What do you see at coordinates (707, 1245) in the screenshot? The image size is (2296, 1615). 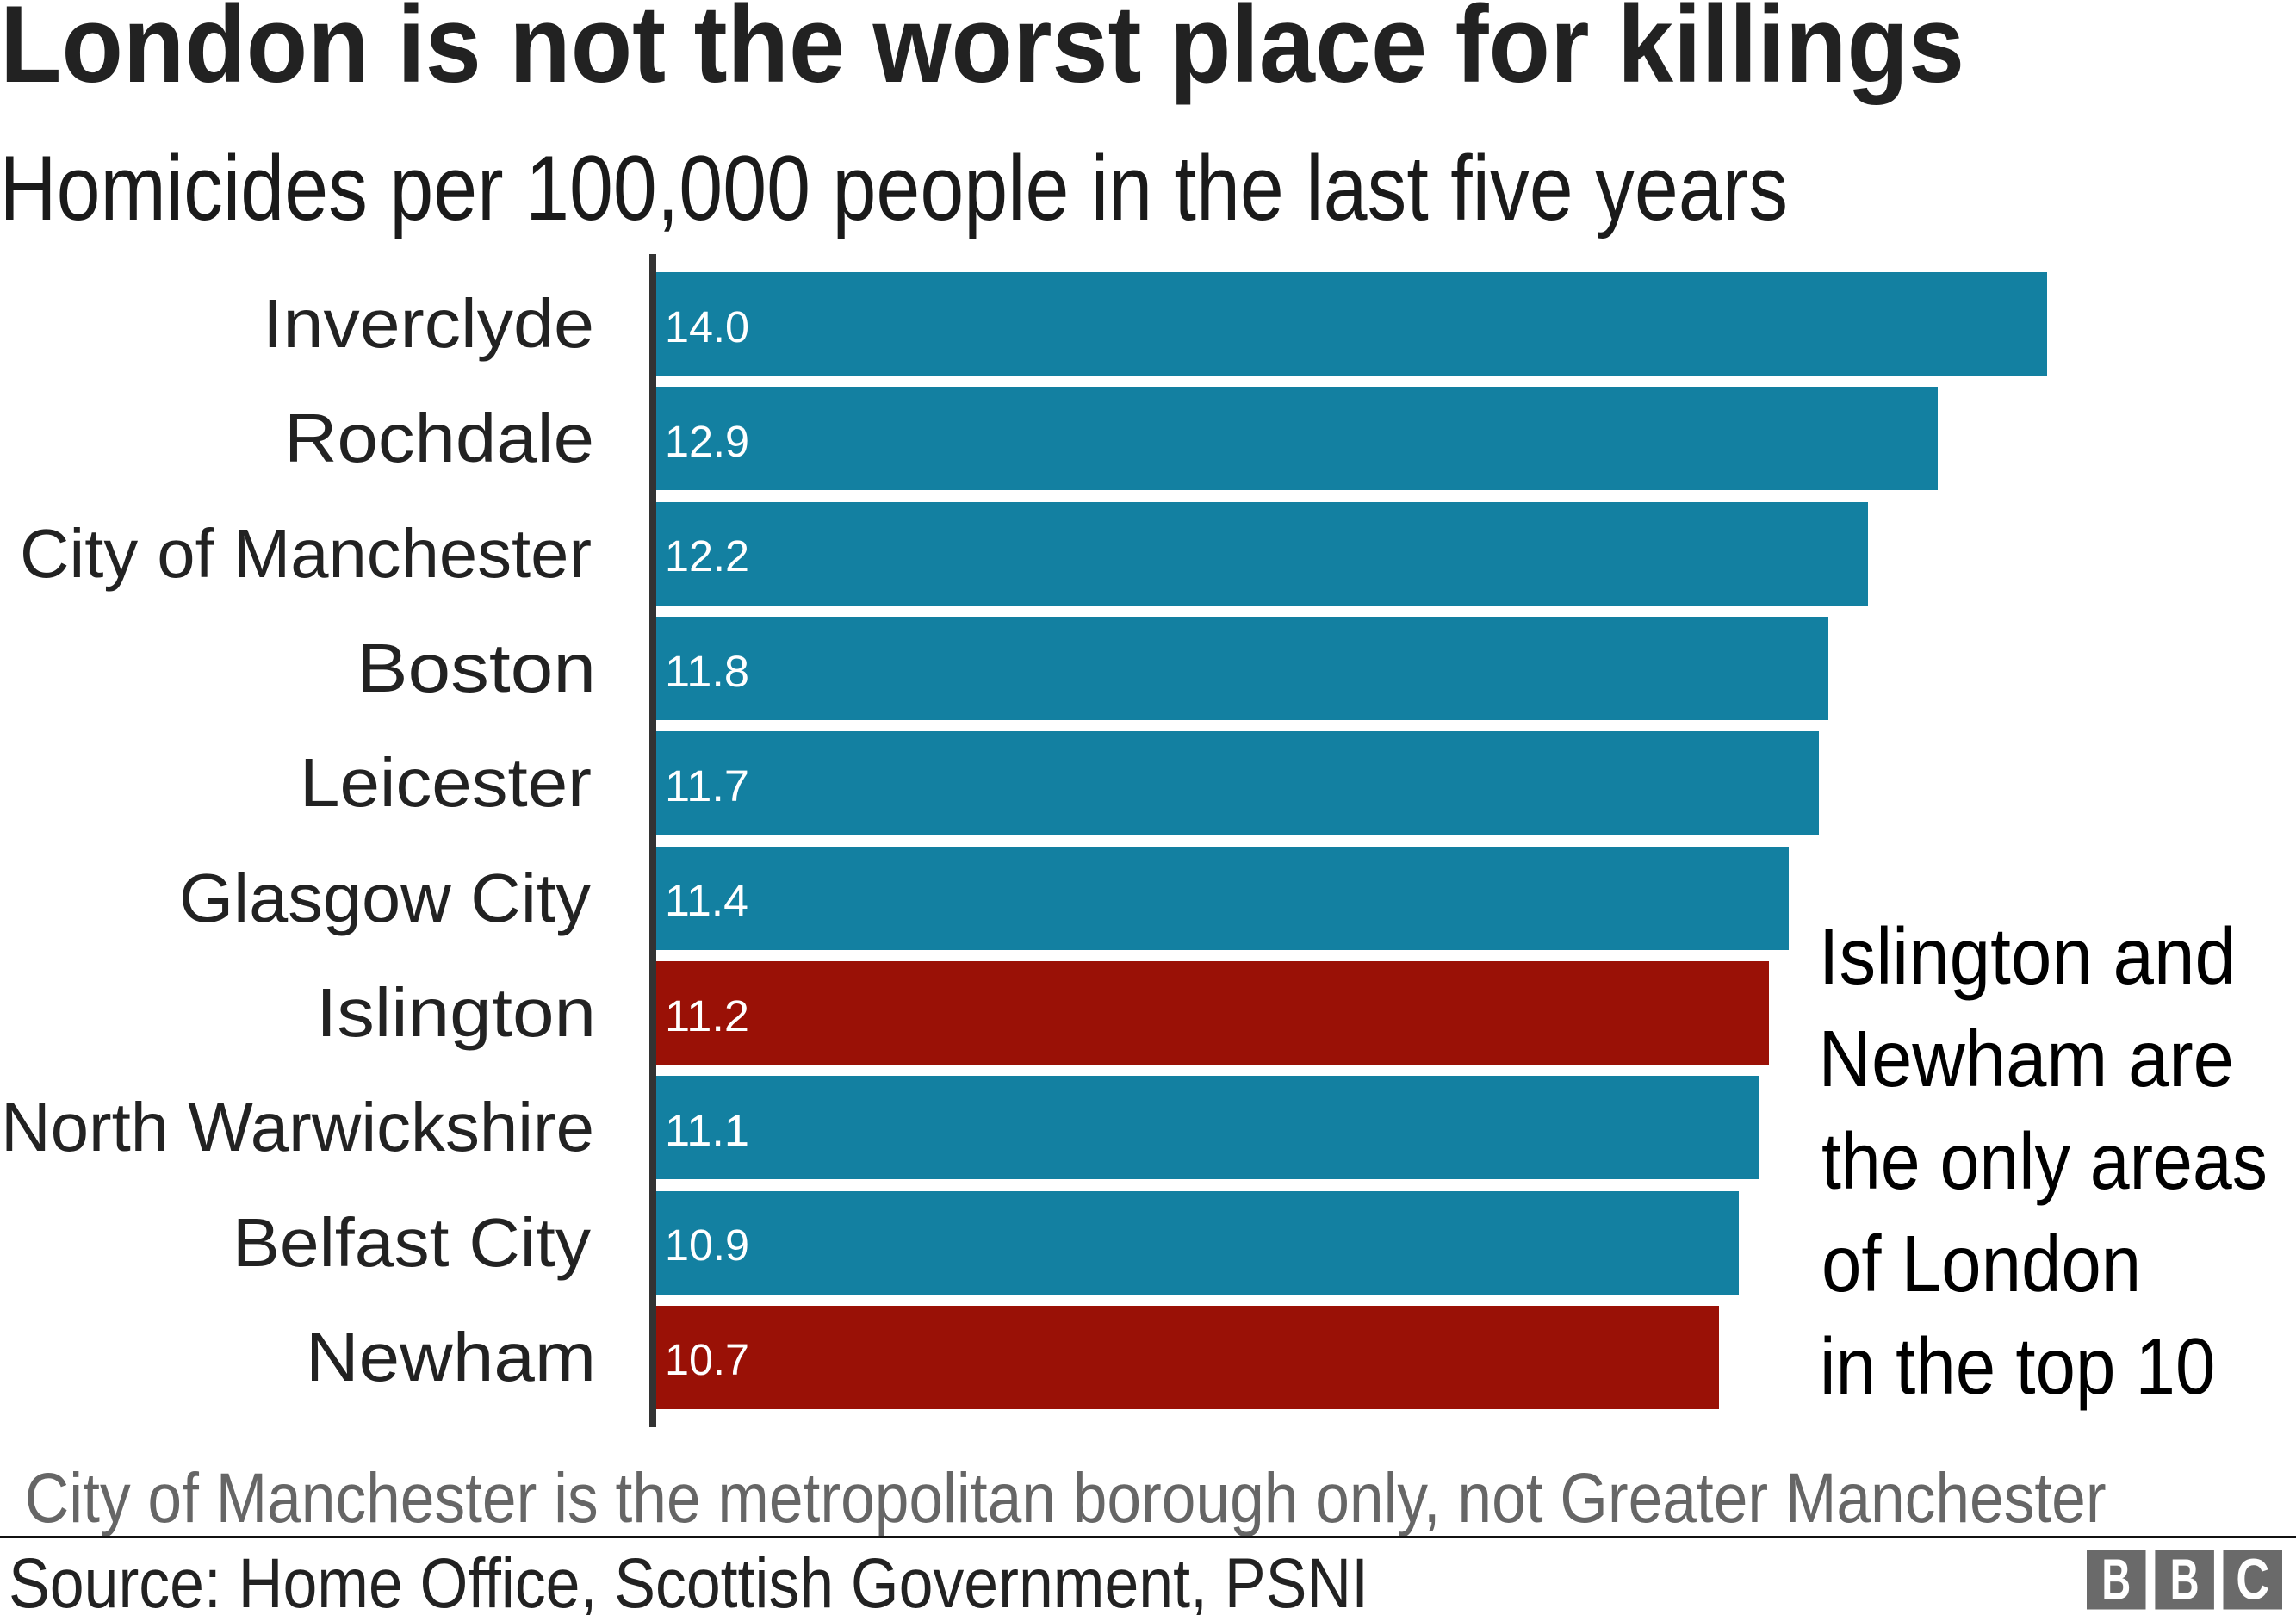 I see `svg-text: 10.9` at bounding box center [707, 1245].